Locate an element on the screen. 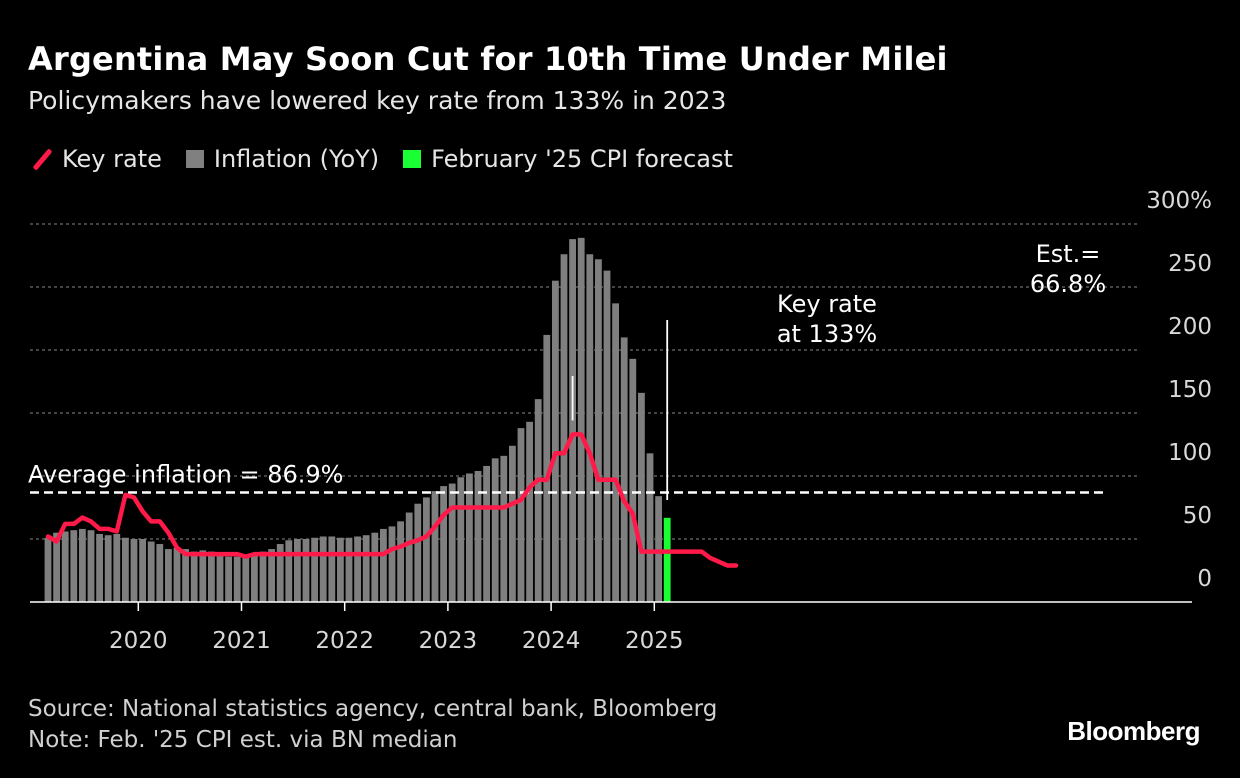 The image size is (1240, 778). legend-item-key-rate: Key rate is located at coordinates (97, 159).